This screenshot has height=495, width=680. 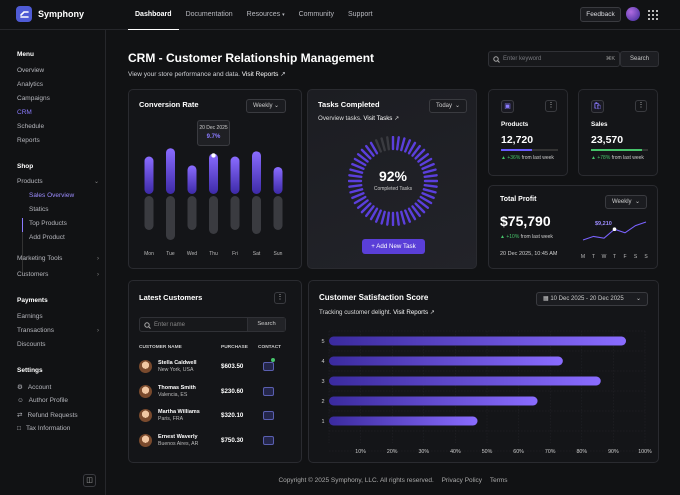 I want to click on sidebar-item-marketing-tools: Marketing Tools ›, so click(x=58, y=258).